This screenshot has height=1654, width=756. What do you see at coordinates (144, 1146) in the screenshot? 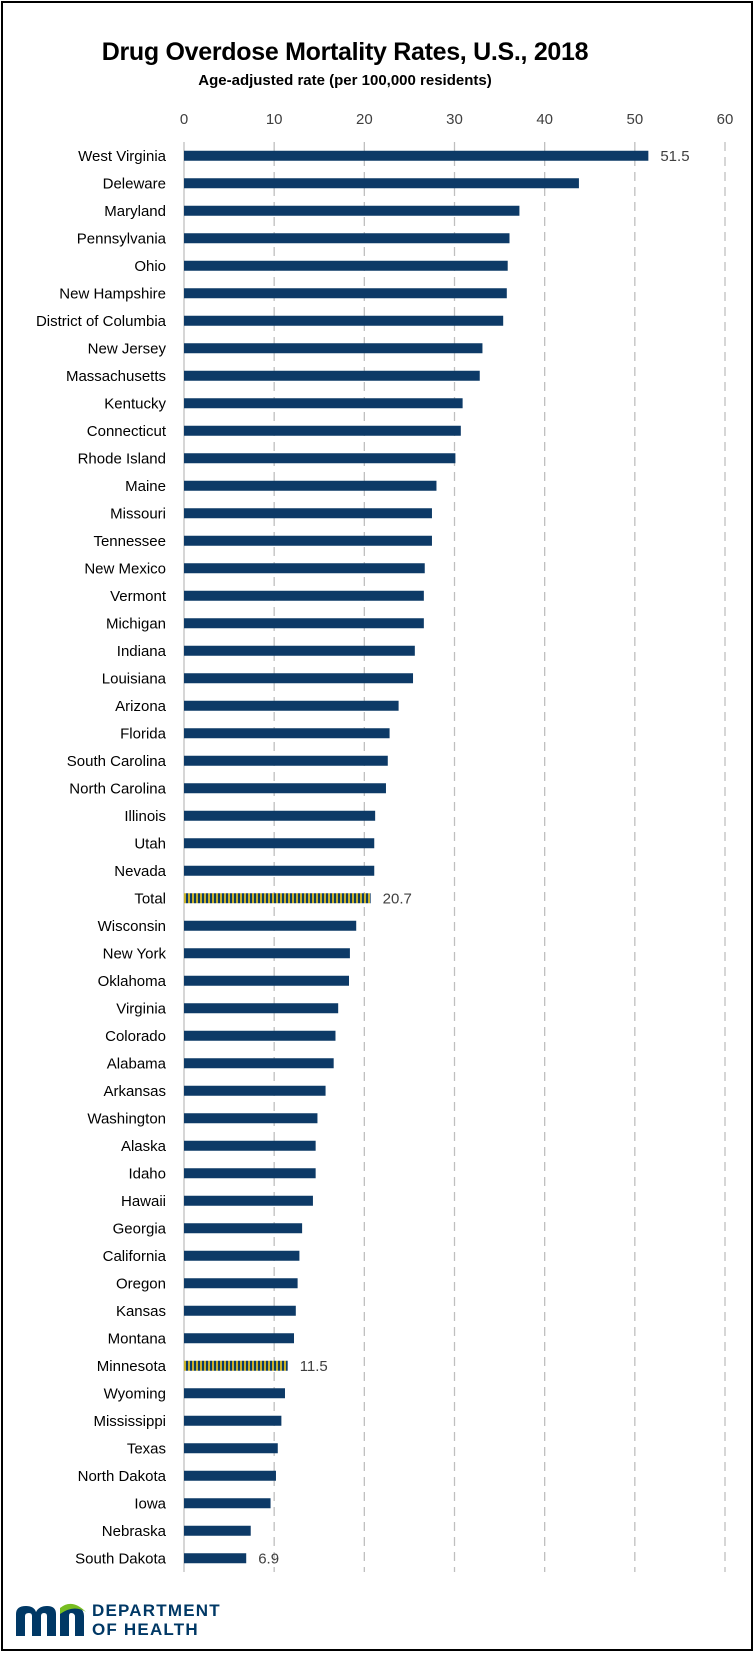
I see `category-label: Alaska` at bounding box center [144, 1146].